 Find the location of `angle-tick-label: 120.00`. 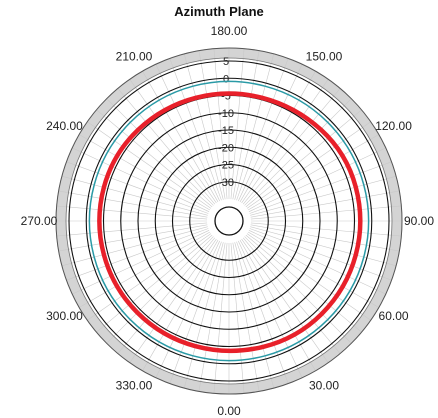

angle-tick-label: 120.00 is located at coordinates (393, 126).